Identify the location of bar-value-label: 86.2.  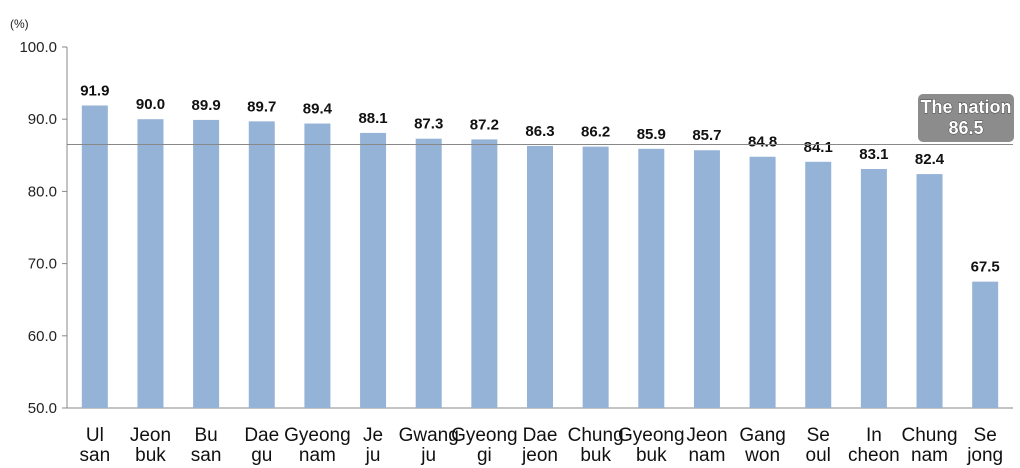
(595, 132).